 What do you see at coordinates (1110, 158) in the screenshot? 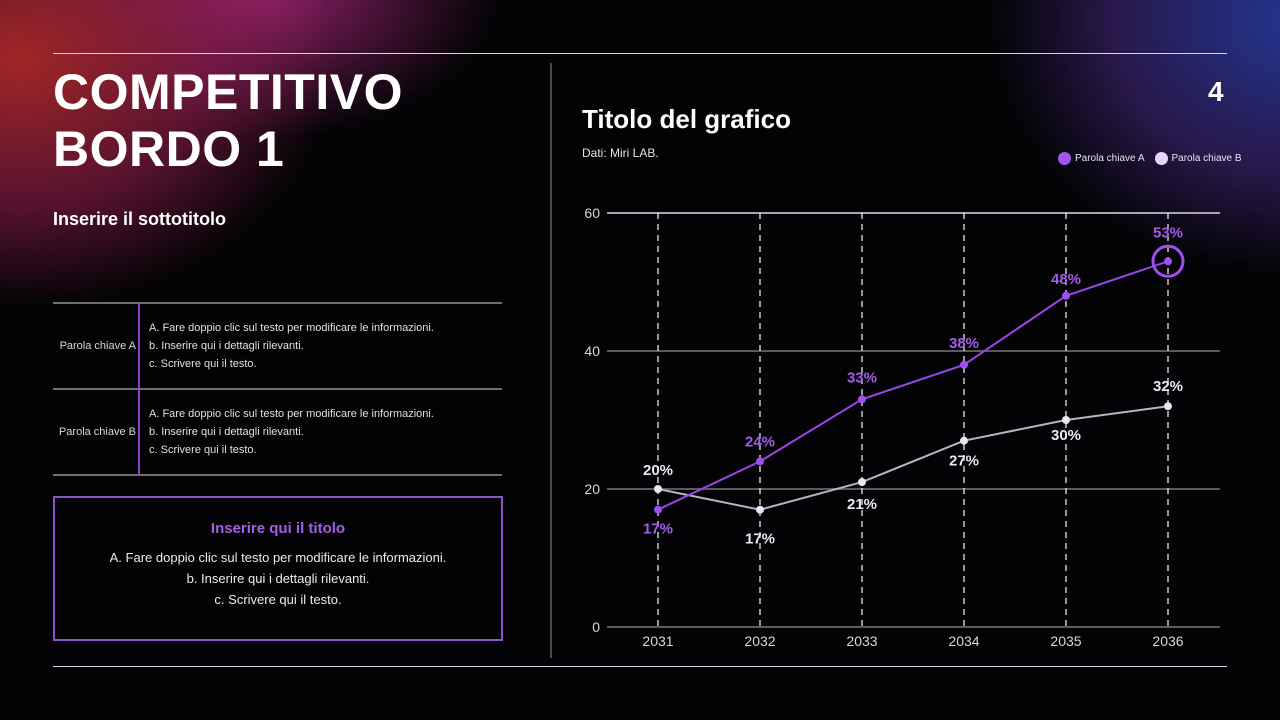
I see `legend-label-a: Parola chiave A` at bounding box center [1110, 158].